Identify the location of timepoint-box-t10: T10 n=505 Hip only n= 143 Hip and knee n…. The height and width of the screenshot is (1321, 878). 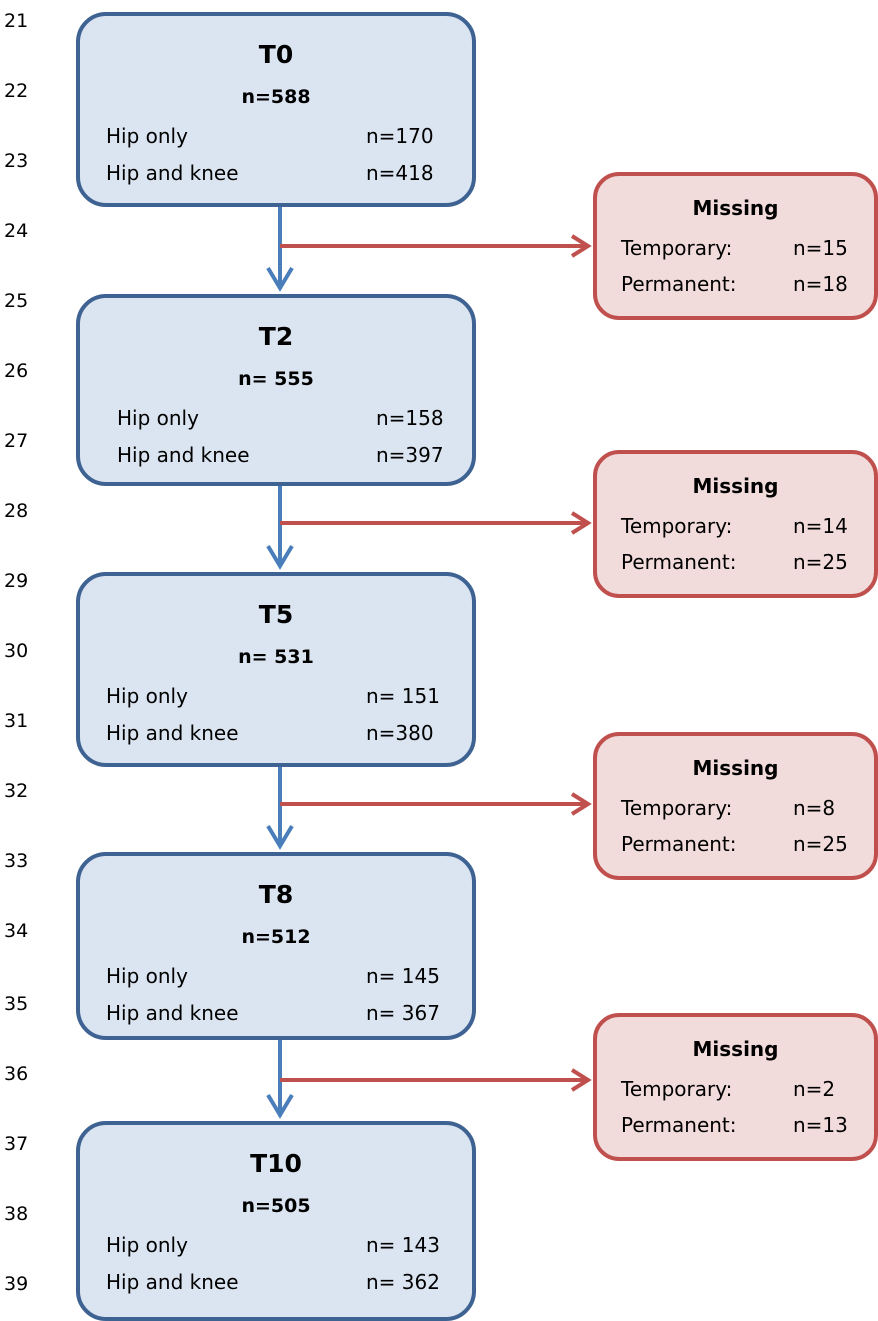
(276, 1221).